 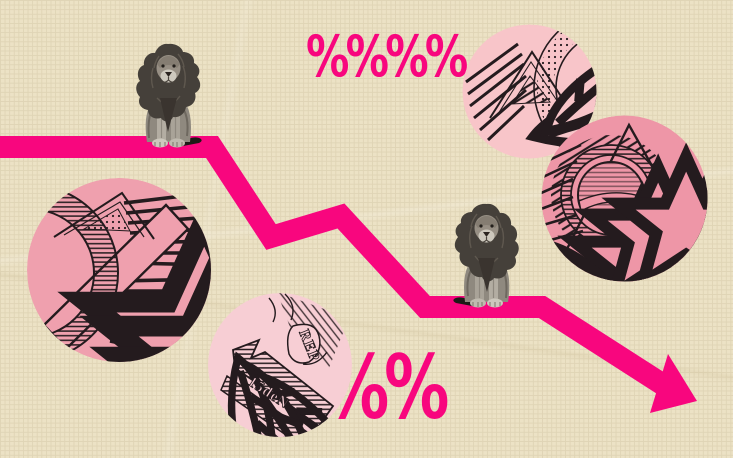 I want to click on engraving-clutter, so click(x=286, y=365).